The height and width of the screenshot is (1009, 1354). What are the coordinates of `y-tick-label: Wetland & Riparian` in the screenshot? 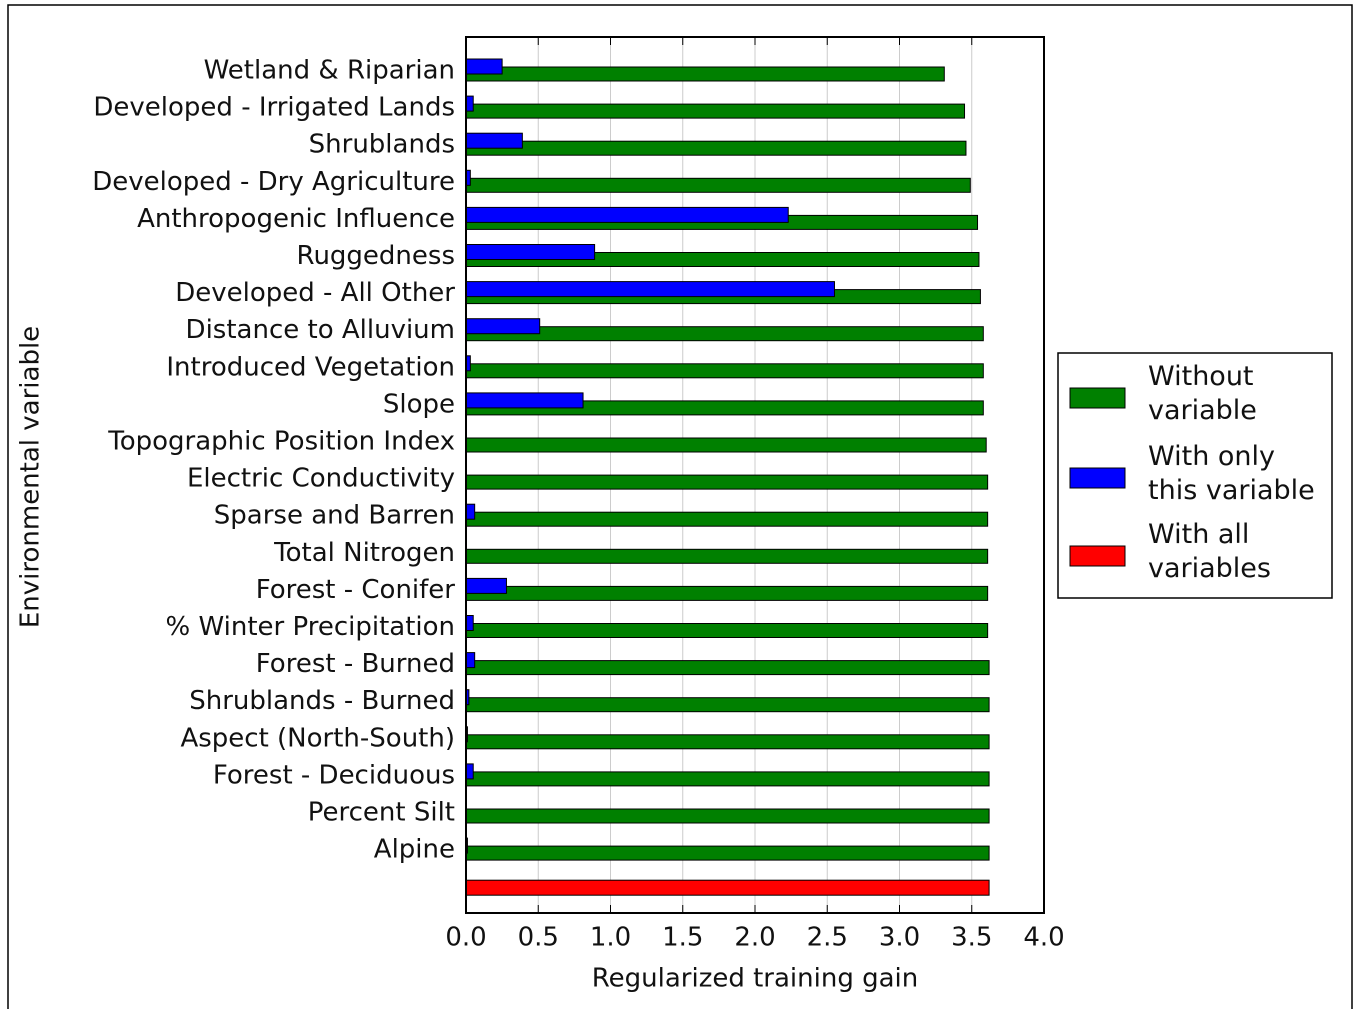 It's located at (329, 71).